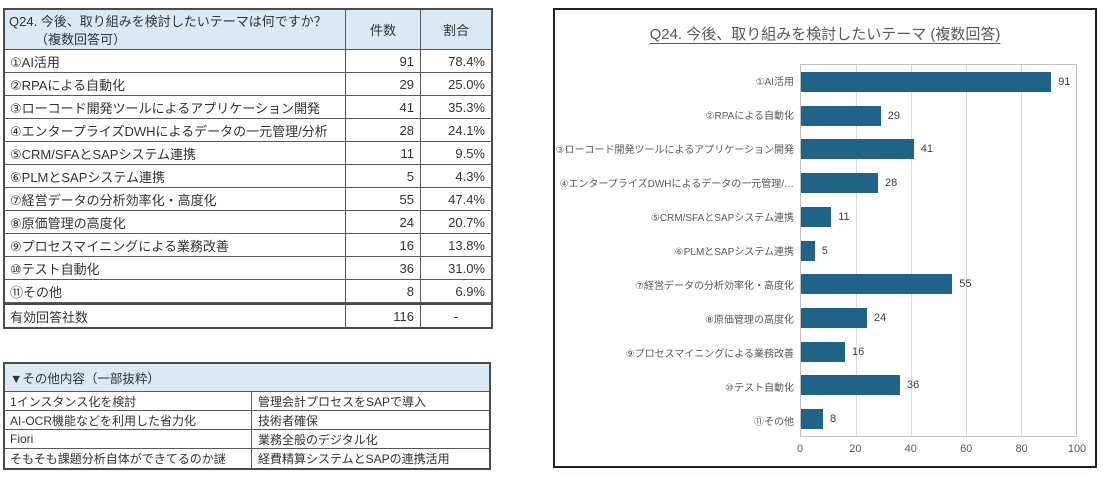  Describe the element at coordinates (913, 385) in the screenshot. I see `value-label: 36` at that location.